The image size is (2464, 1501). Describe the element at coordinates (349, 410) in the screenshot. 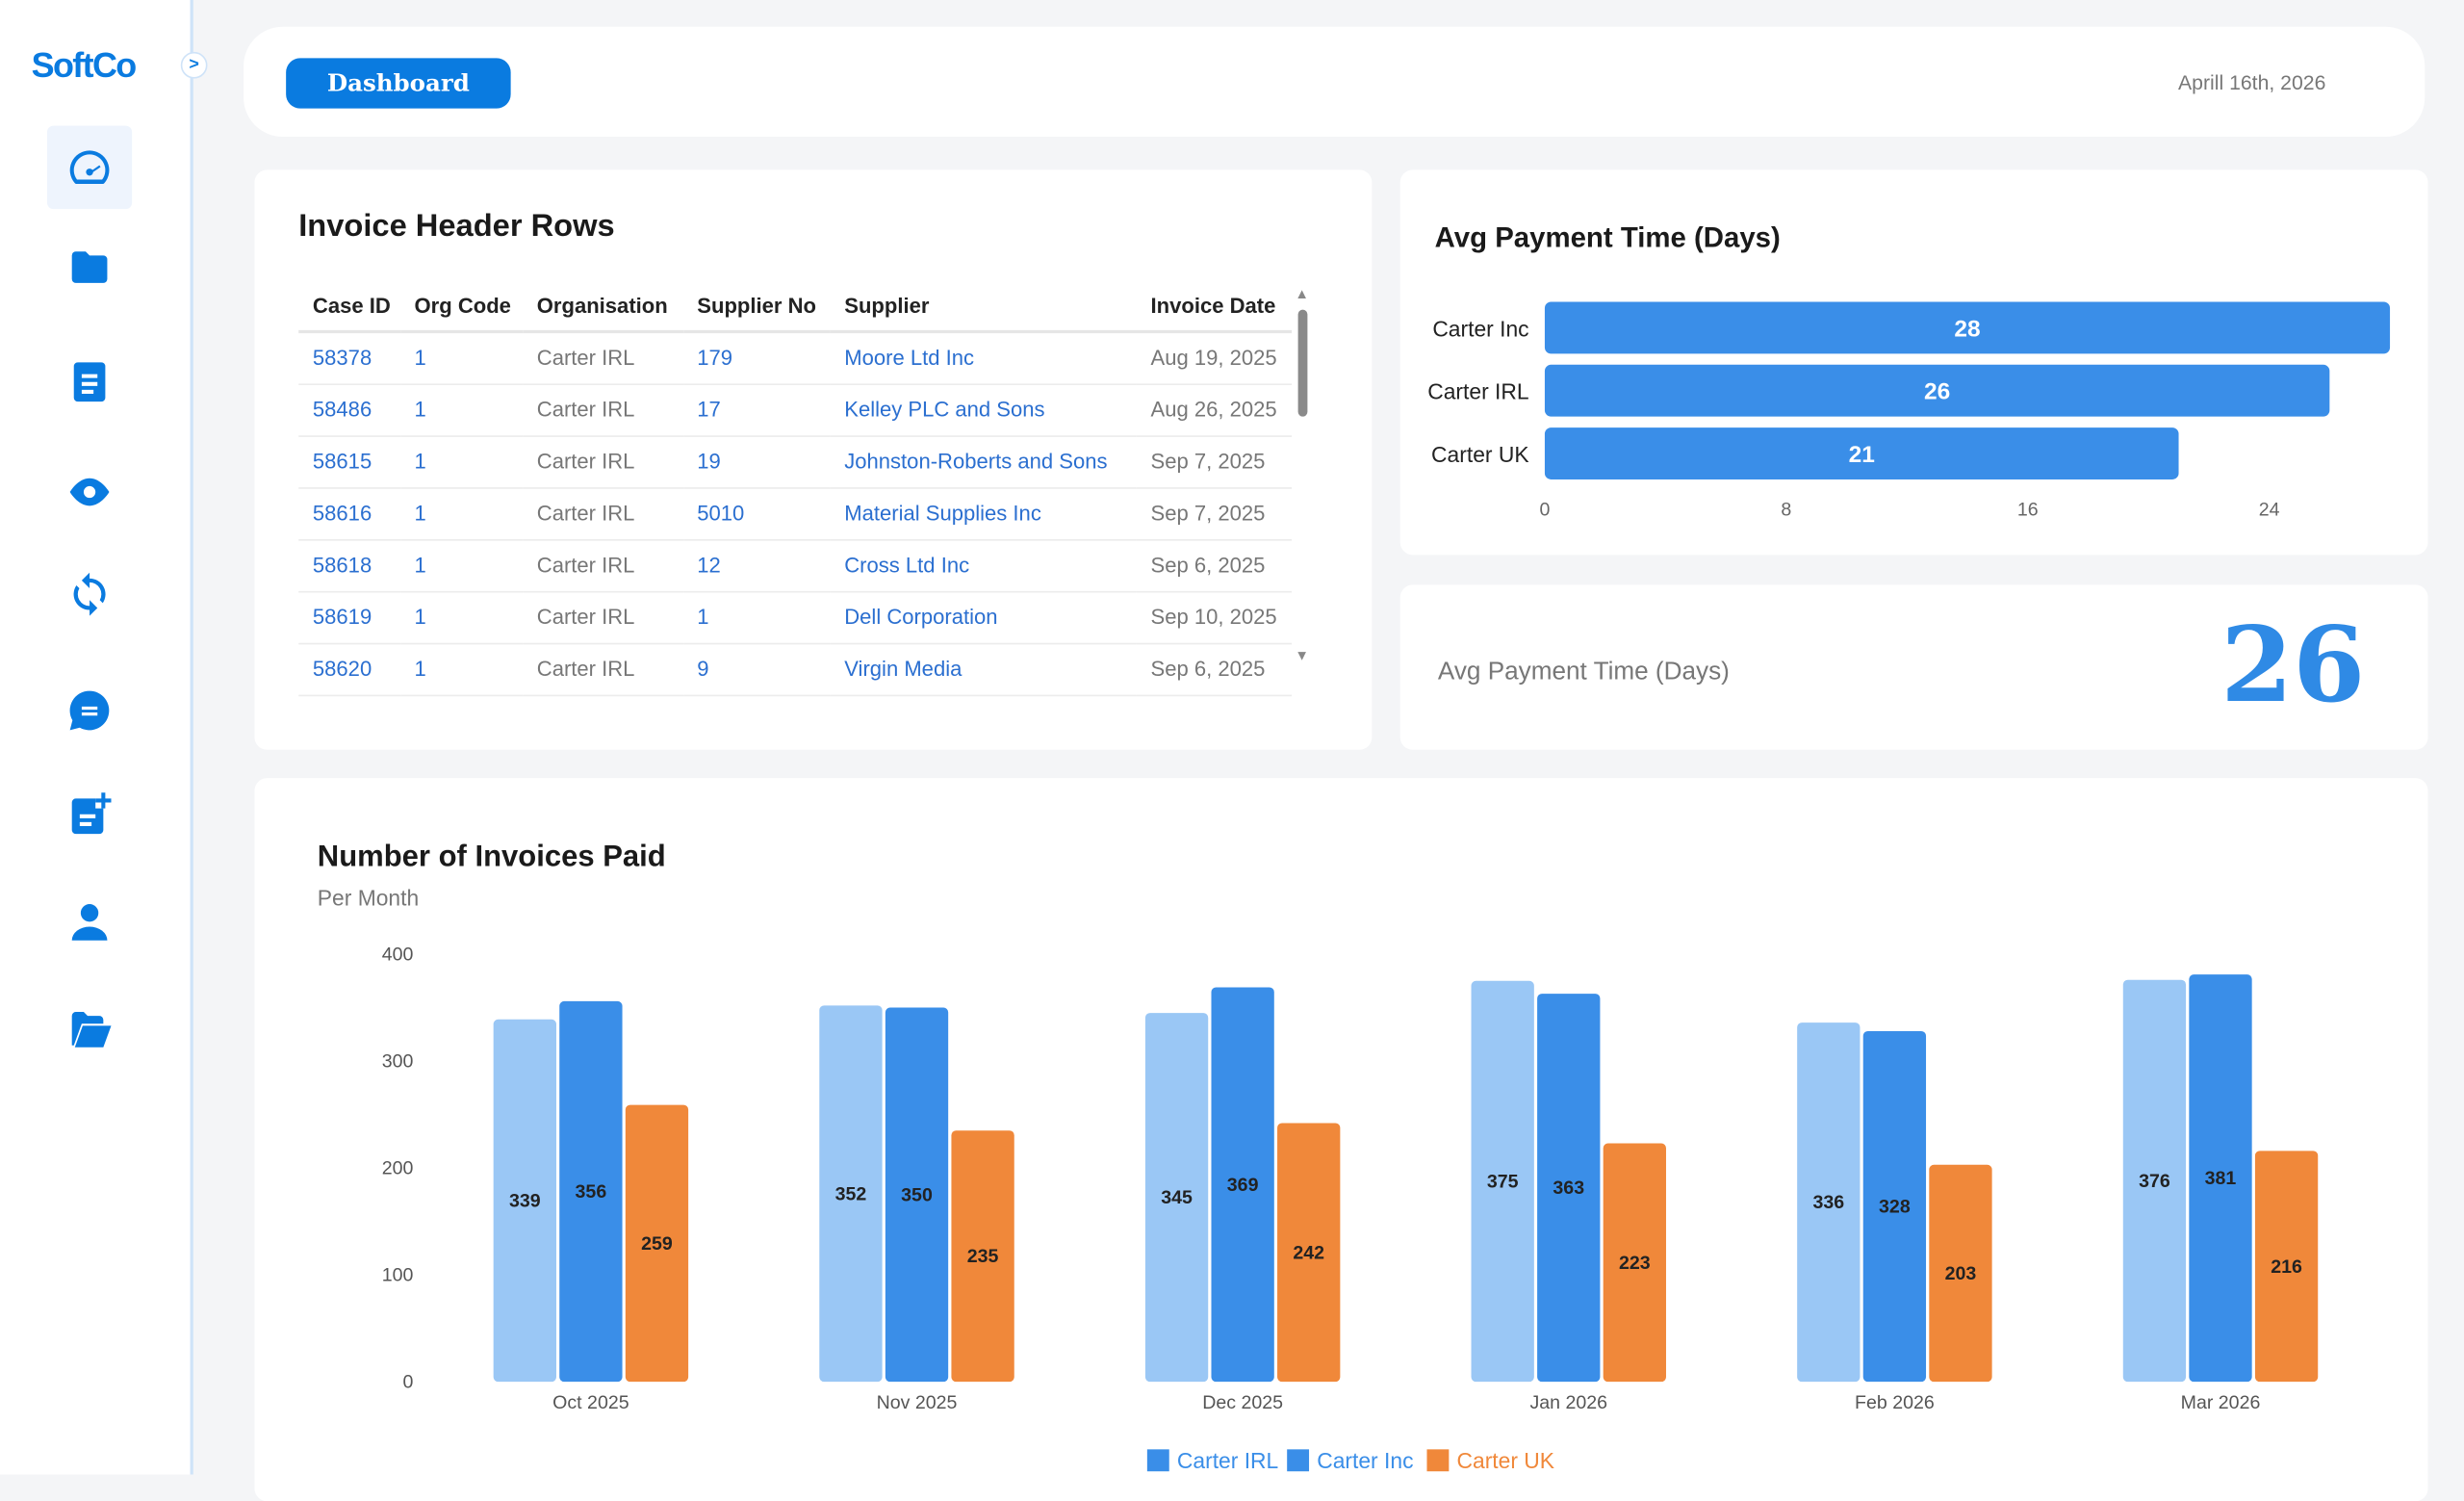

I see `case-id-cell: 58486` at that location.